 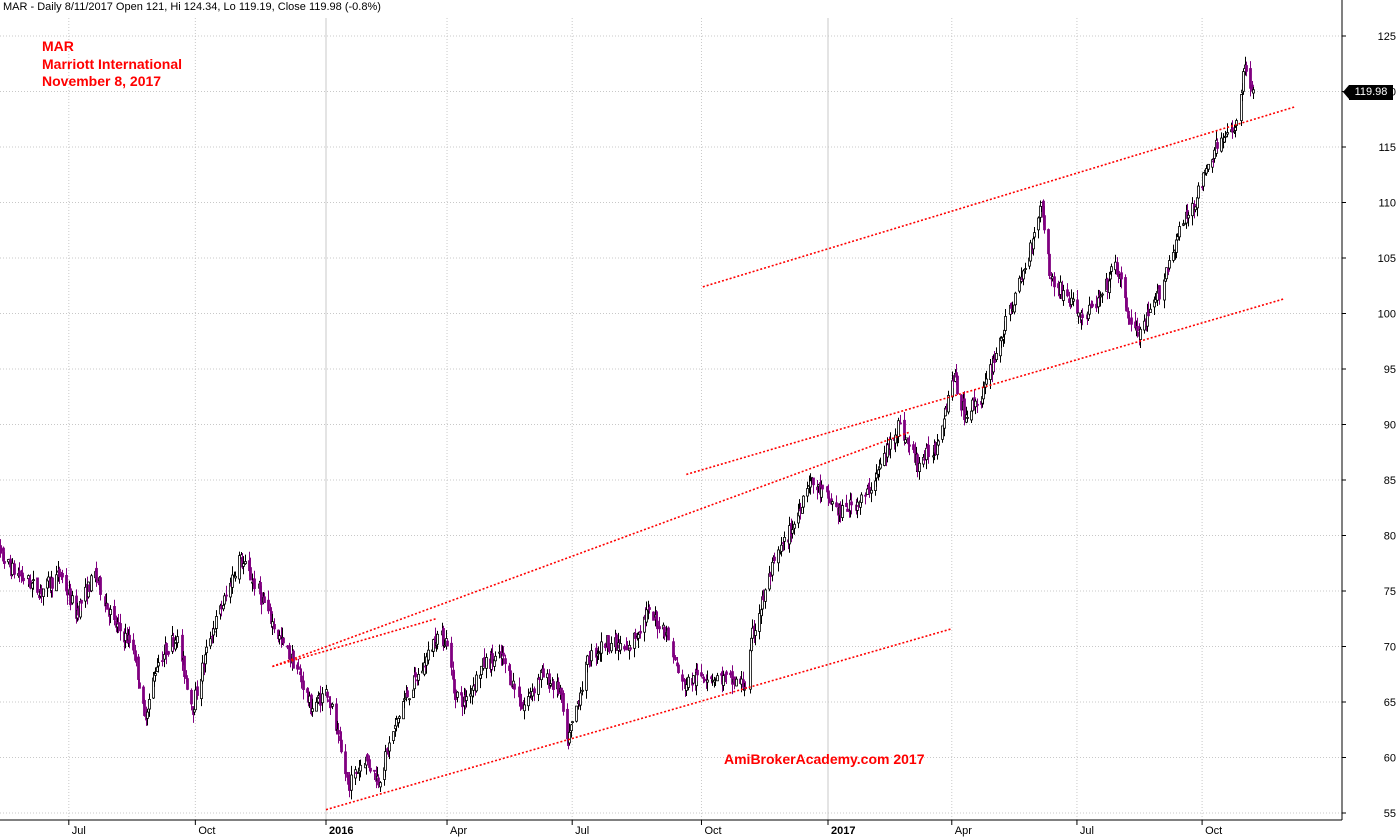 What do you see at coordinates (1387, 148) in the screenshot?
I see `y-tick-label: 115` at bounding box center [1387, 148].